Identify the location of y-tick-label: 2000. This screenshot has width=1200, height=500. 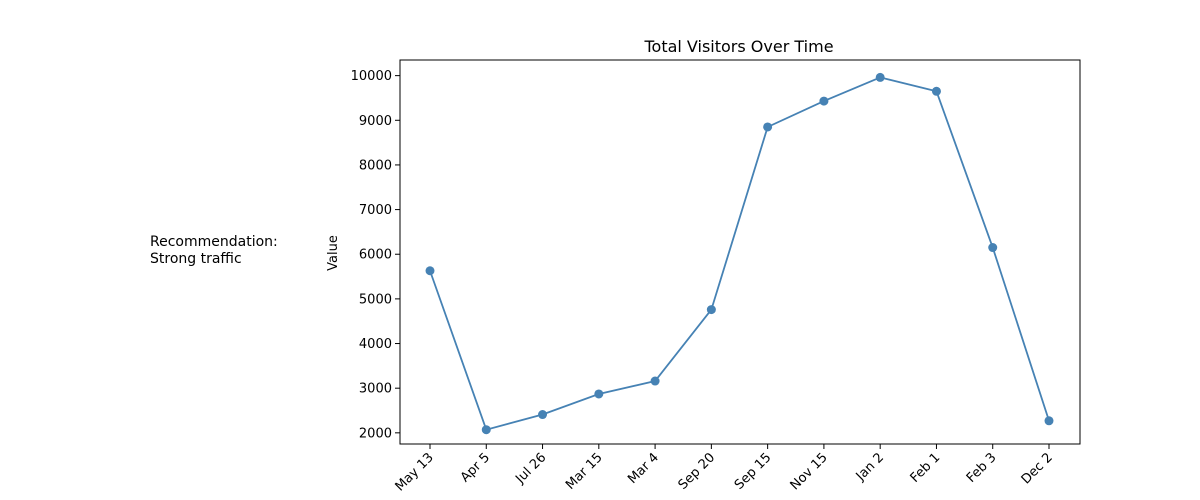
(375, 433).